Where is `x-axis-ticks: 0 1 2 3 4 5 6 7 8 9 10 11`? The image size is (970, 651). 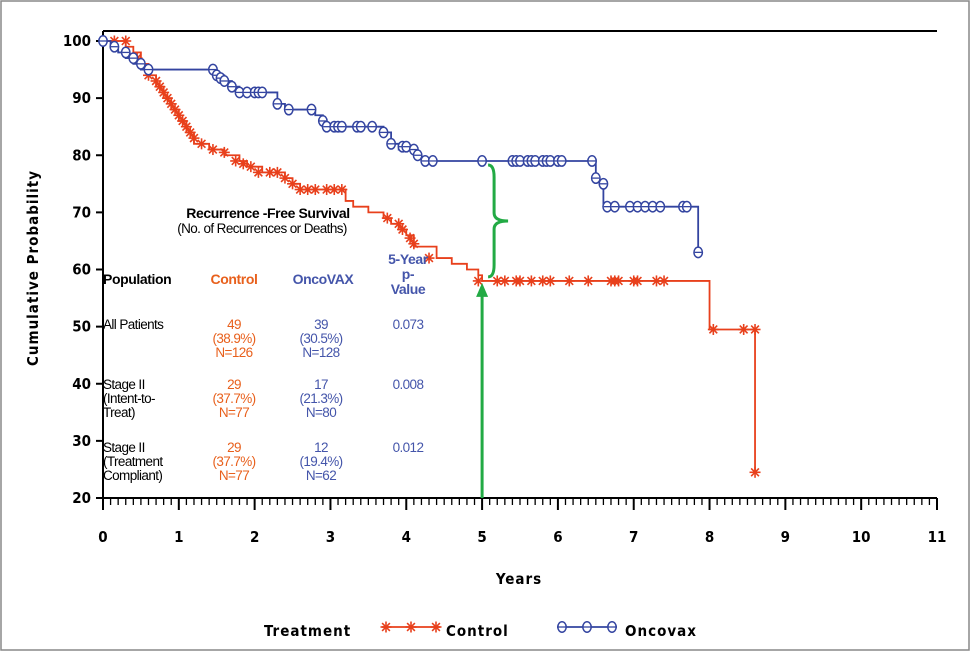 x-axis-ticks: 0 1 2 3 4 5 6 7 8 9 10 11 is located at coordinates (522, 522).